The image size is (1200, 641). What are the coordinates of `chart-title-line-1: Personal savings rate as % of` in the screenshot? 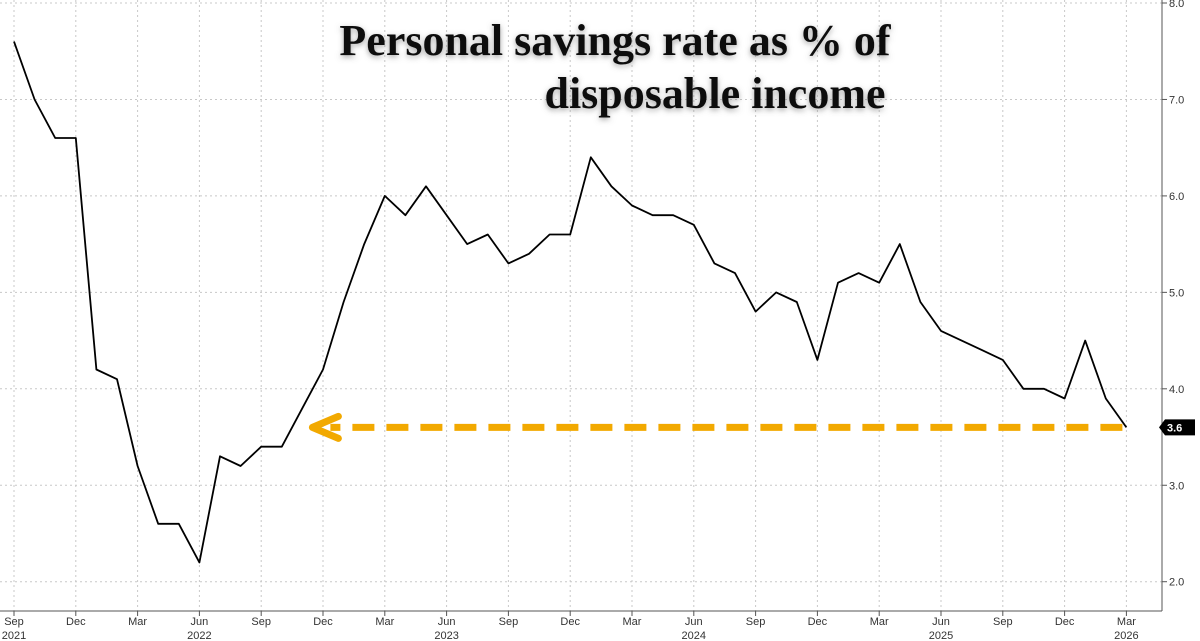 It's located at (615, 40).